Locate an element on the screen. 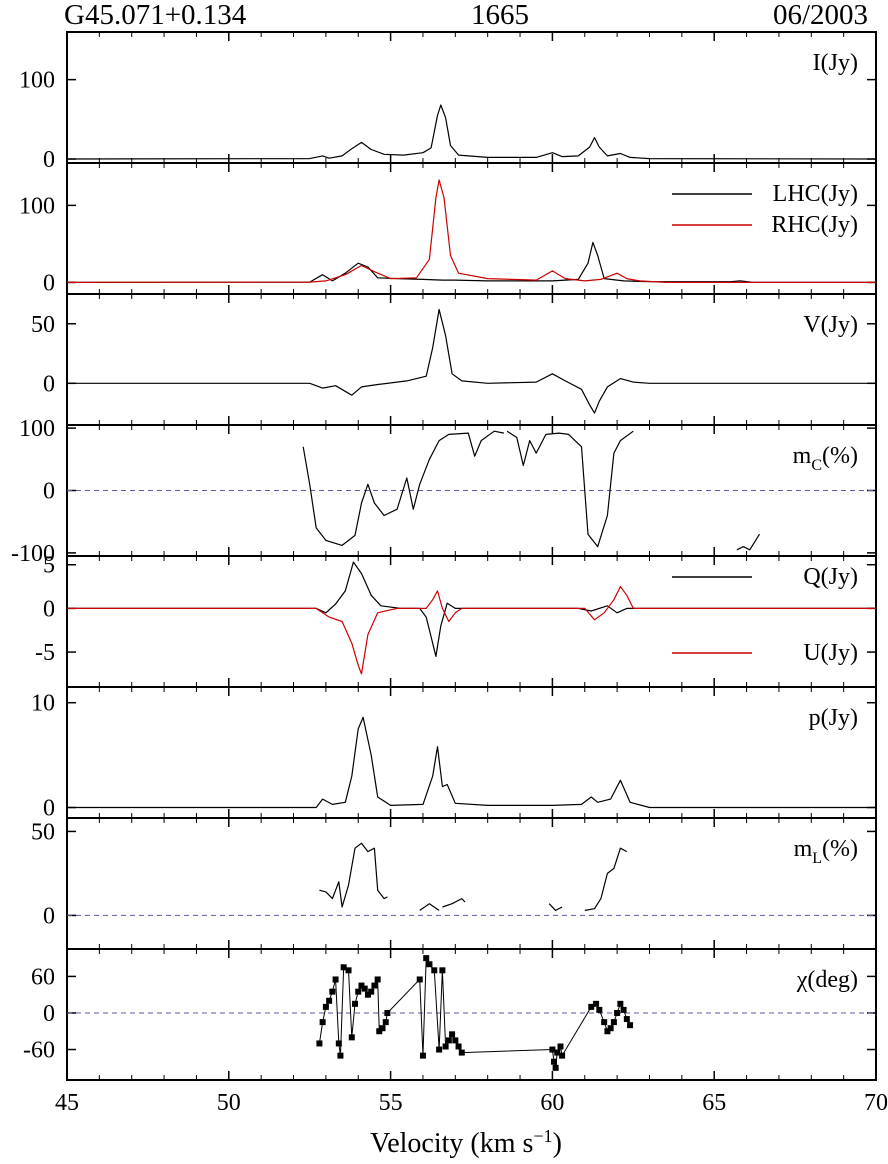 The width and height of the screenshot is (888, 1164). panel-1: 0 100 I(Jy) is located at coordinates (448, 102).